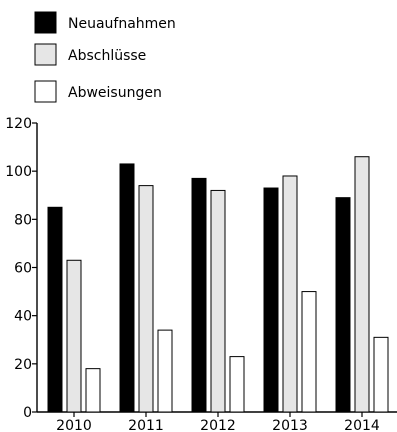 Image resolution: width=397 pixels, height=432 pixels. What do you see at coordinates (27, 413) in the screenshot?
I see `y-tick-label-0: 0` at bounding box center [27, 413].